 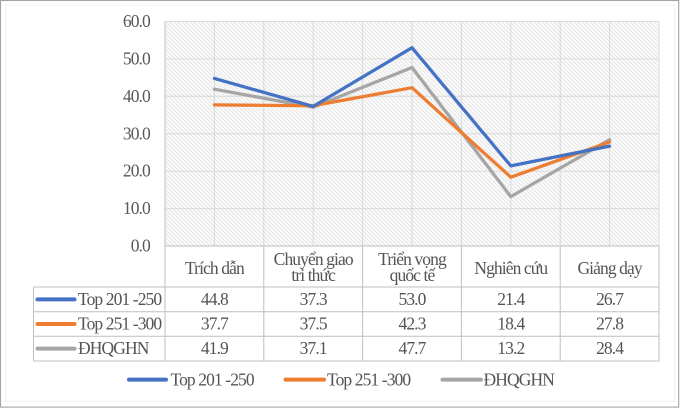 I want to click on svg-text: tri thức, so click(x=313, y=275).